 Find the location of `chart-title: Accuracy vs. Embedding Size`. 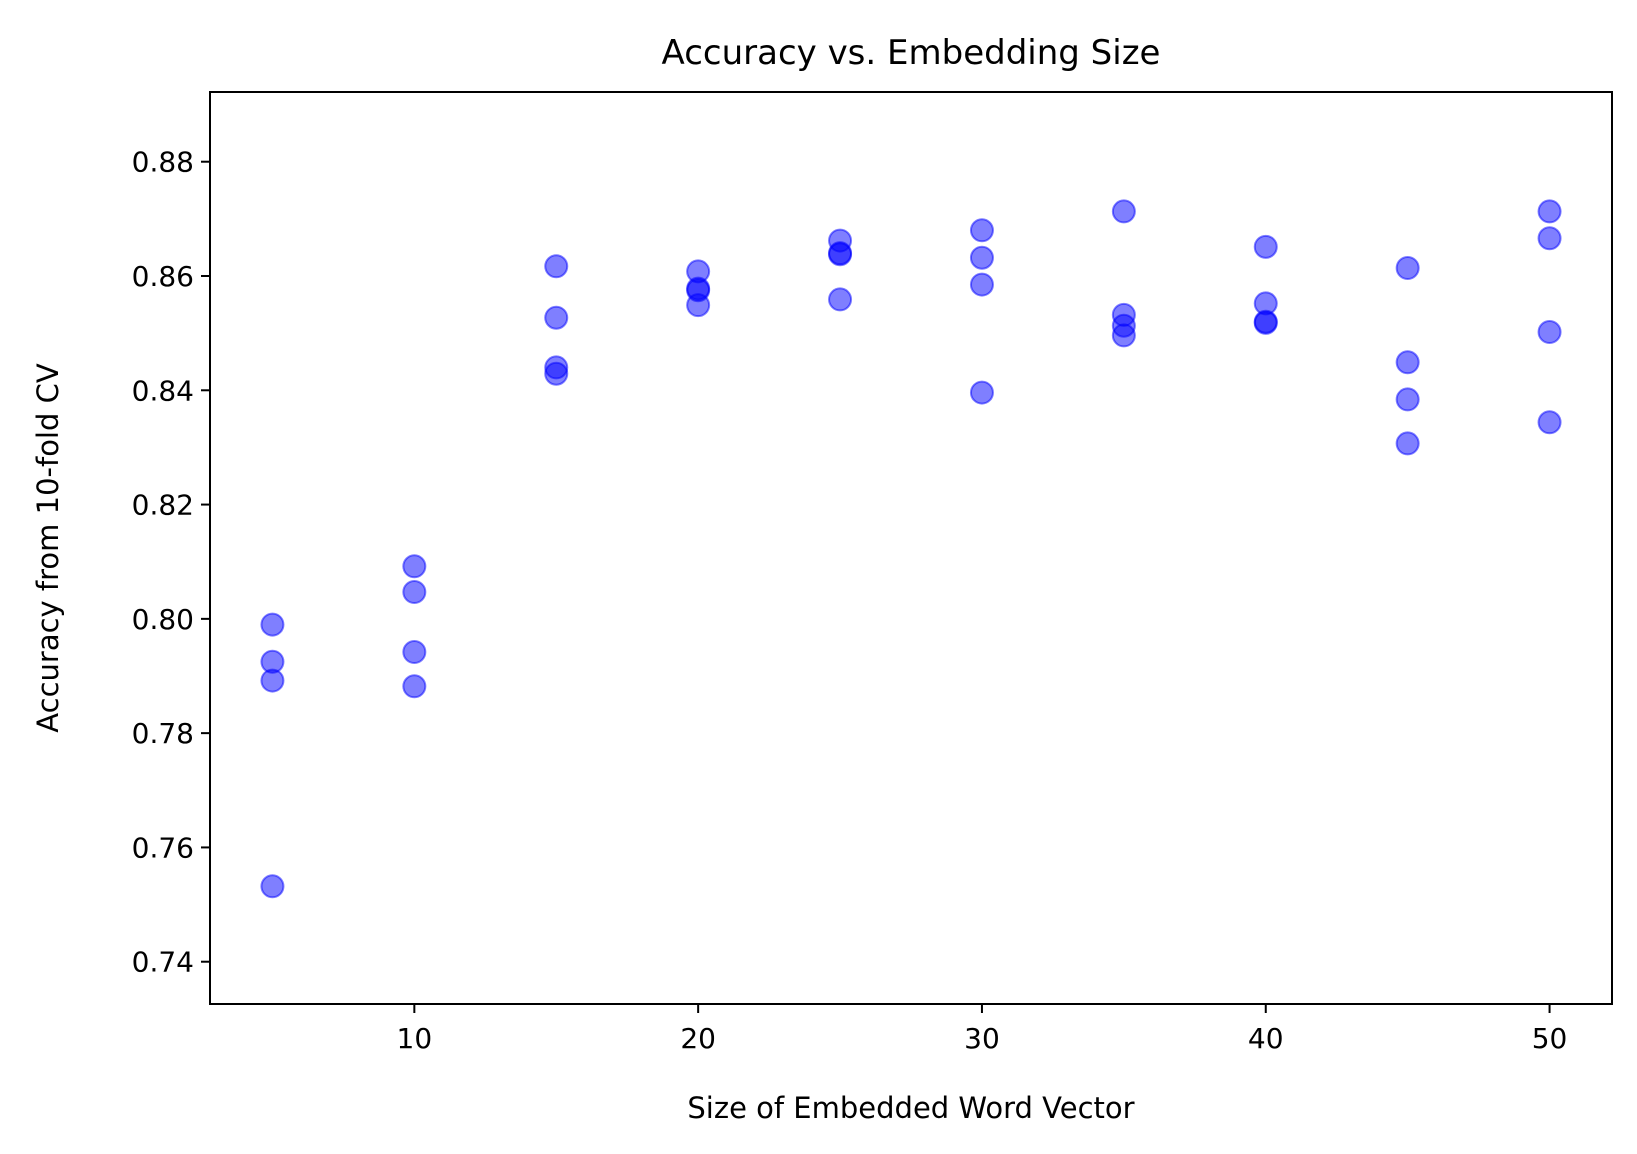

chart-title: Accuracy vs. Embedding Size is located at coordinates (911, 53).